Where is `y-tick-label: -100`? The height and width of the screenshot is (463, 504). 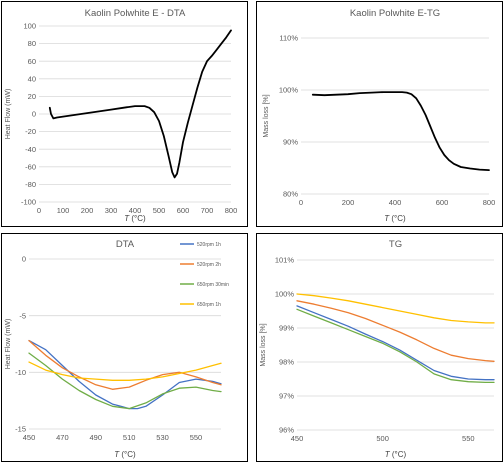 y-tick-label: -100 is located at coordinates (28, 202).